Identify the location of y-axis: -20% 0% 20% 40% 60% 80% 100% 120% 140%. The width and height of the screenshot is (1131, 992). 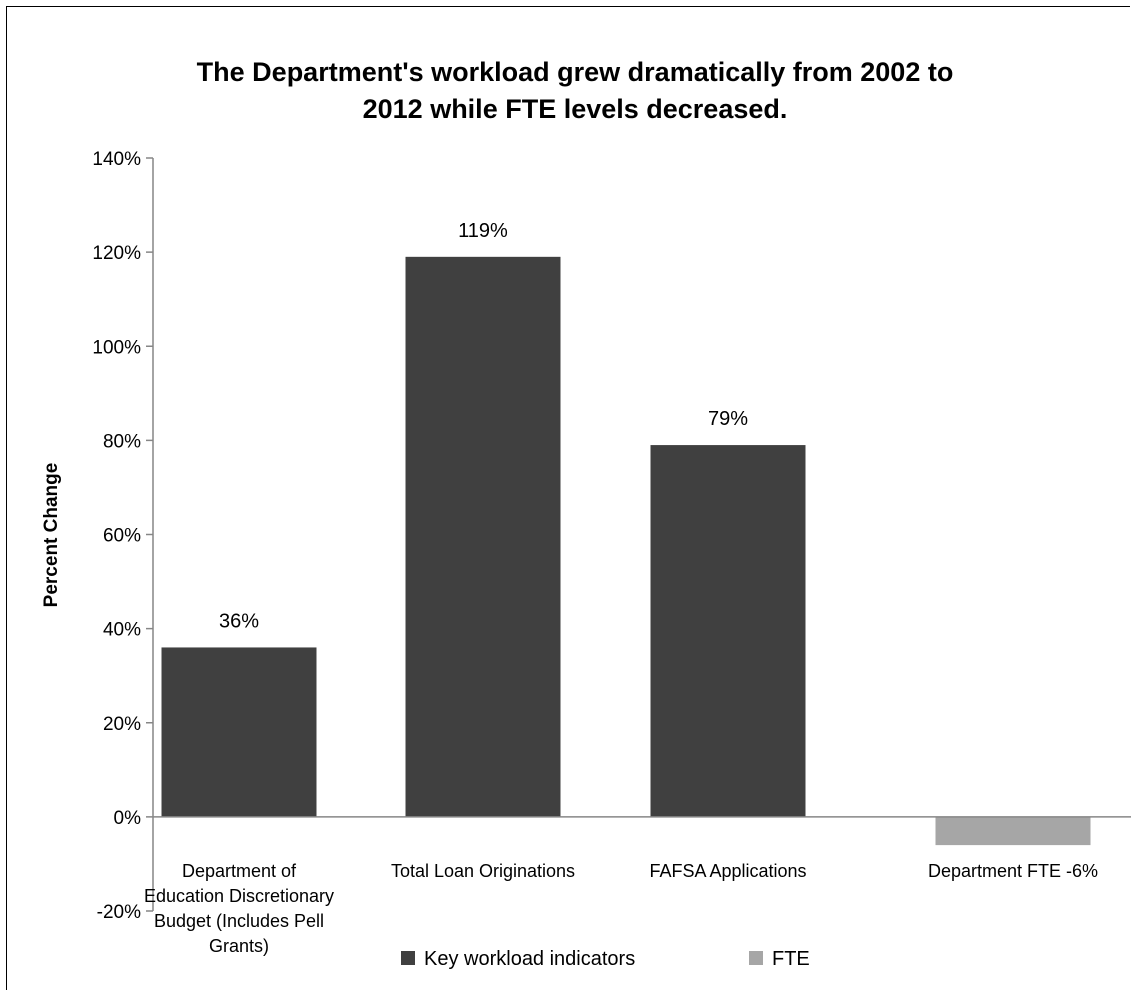
(123, 536).